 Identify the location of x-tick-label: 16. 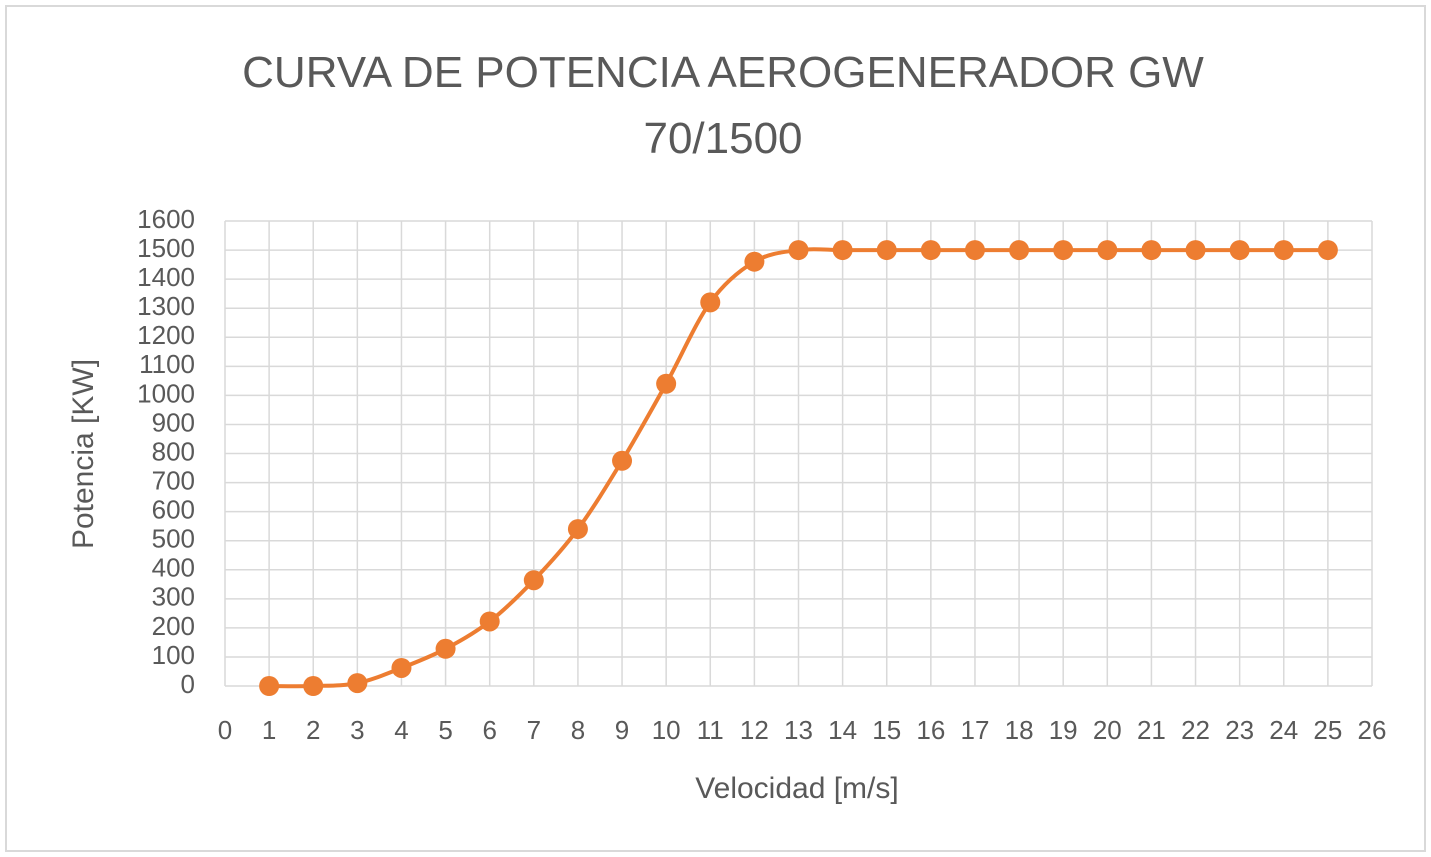
(930, 730).